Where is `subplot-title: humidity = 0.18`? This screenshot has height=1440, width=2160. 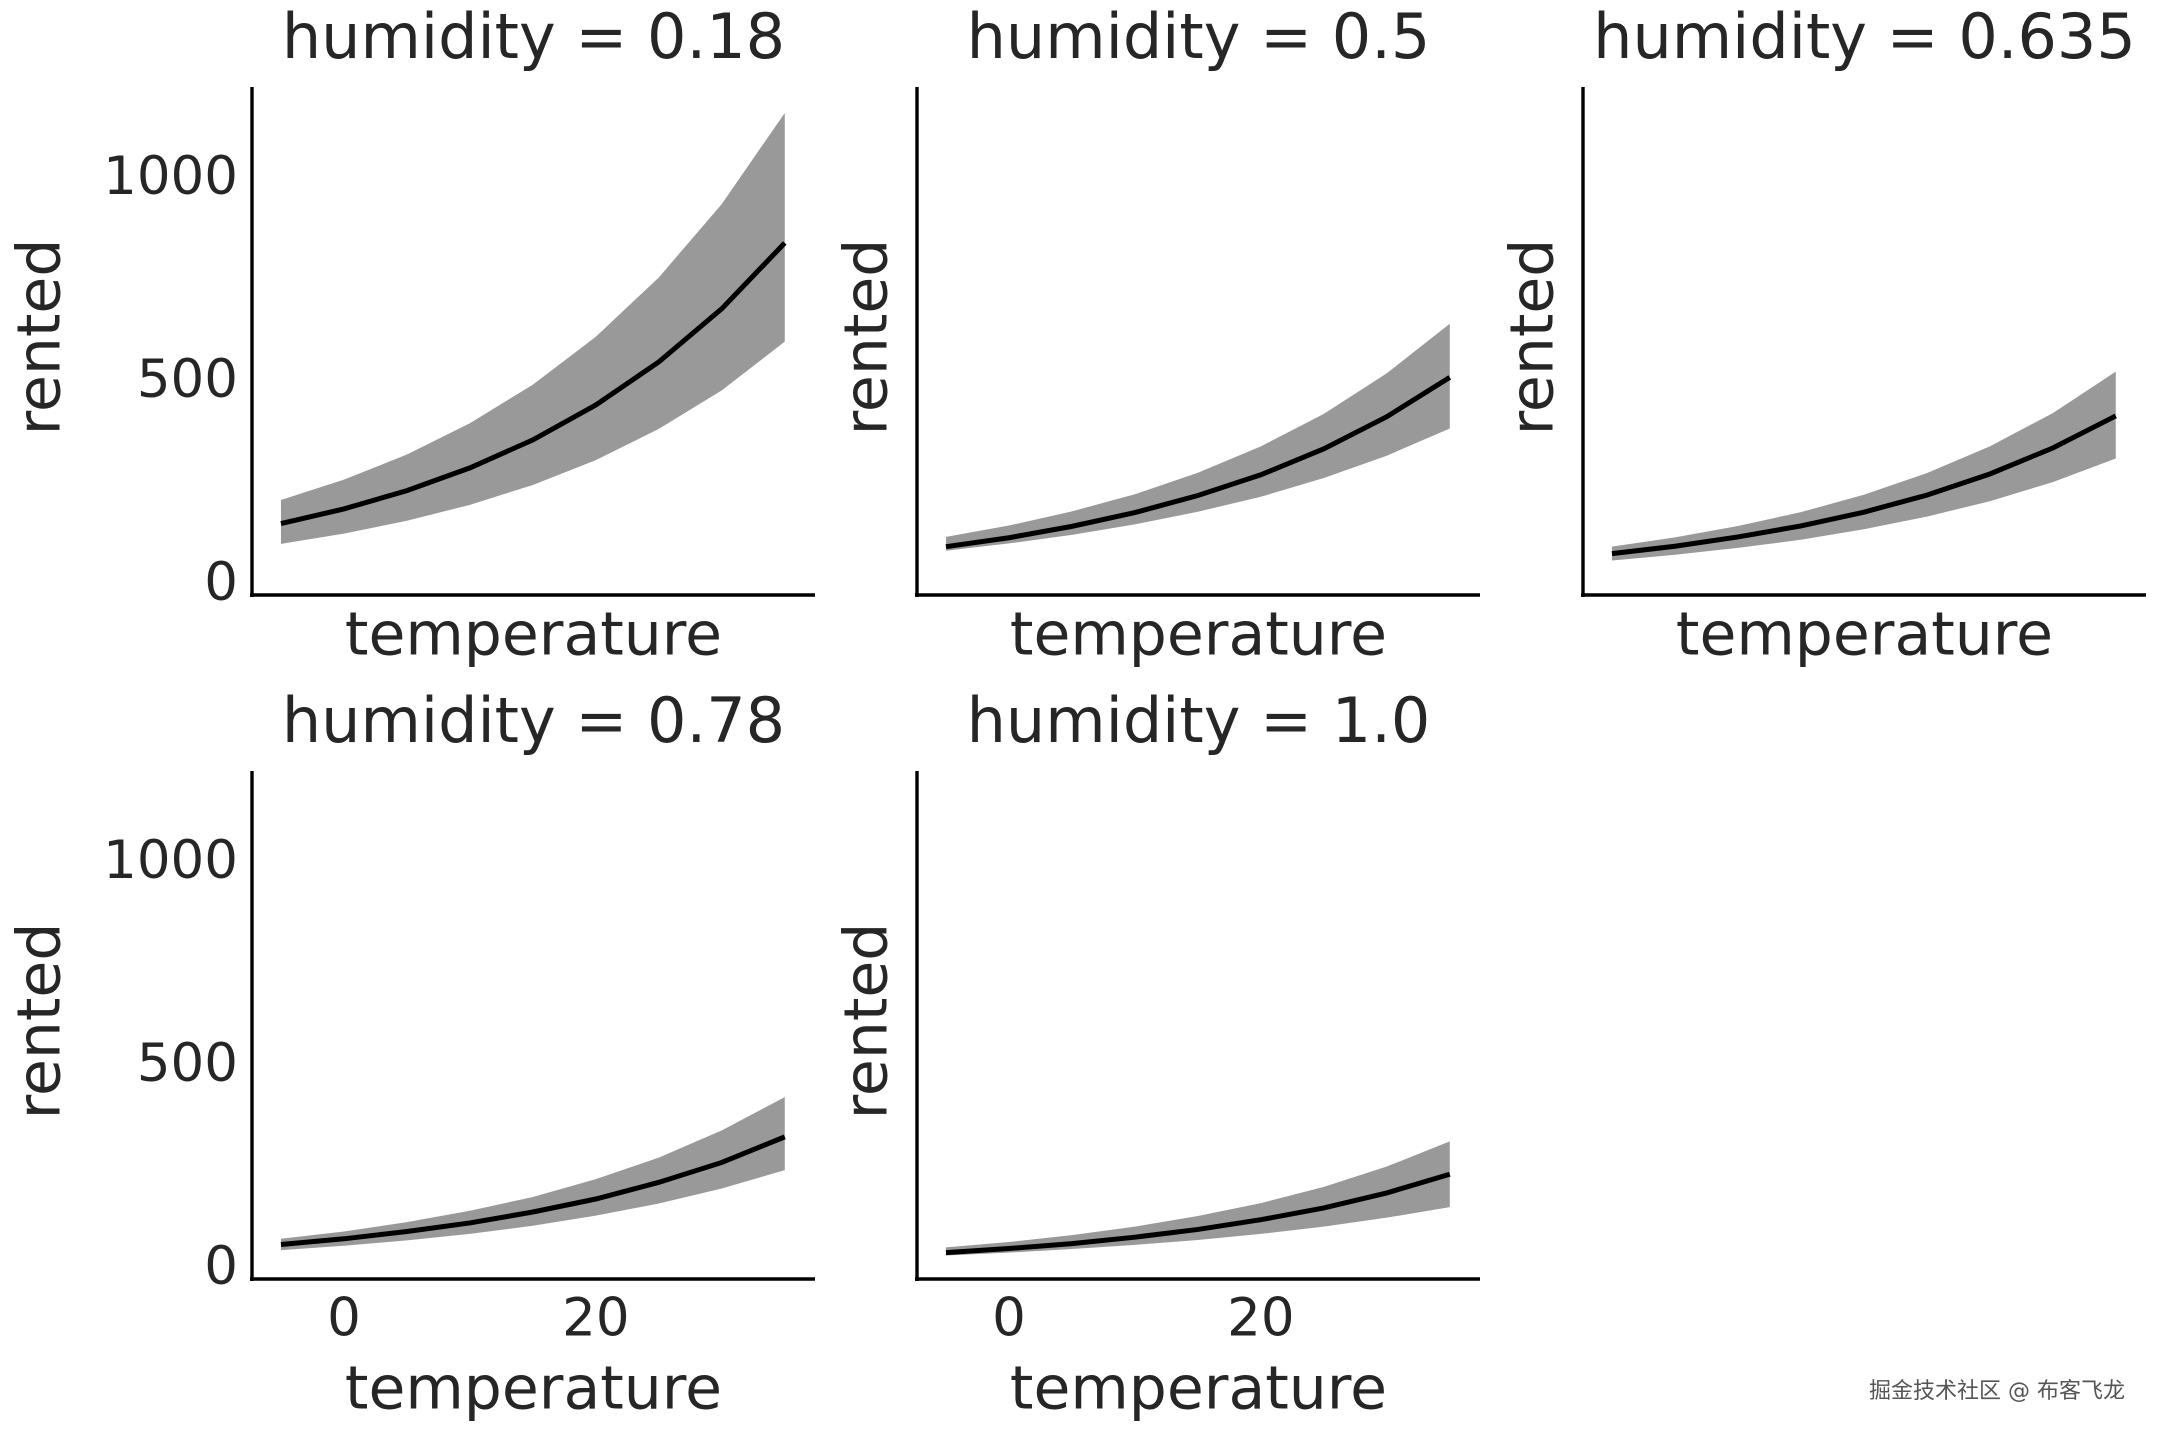
subplot-title: humidity = 0.18 is located at coordinates (533, 36).